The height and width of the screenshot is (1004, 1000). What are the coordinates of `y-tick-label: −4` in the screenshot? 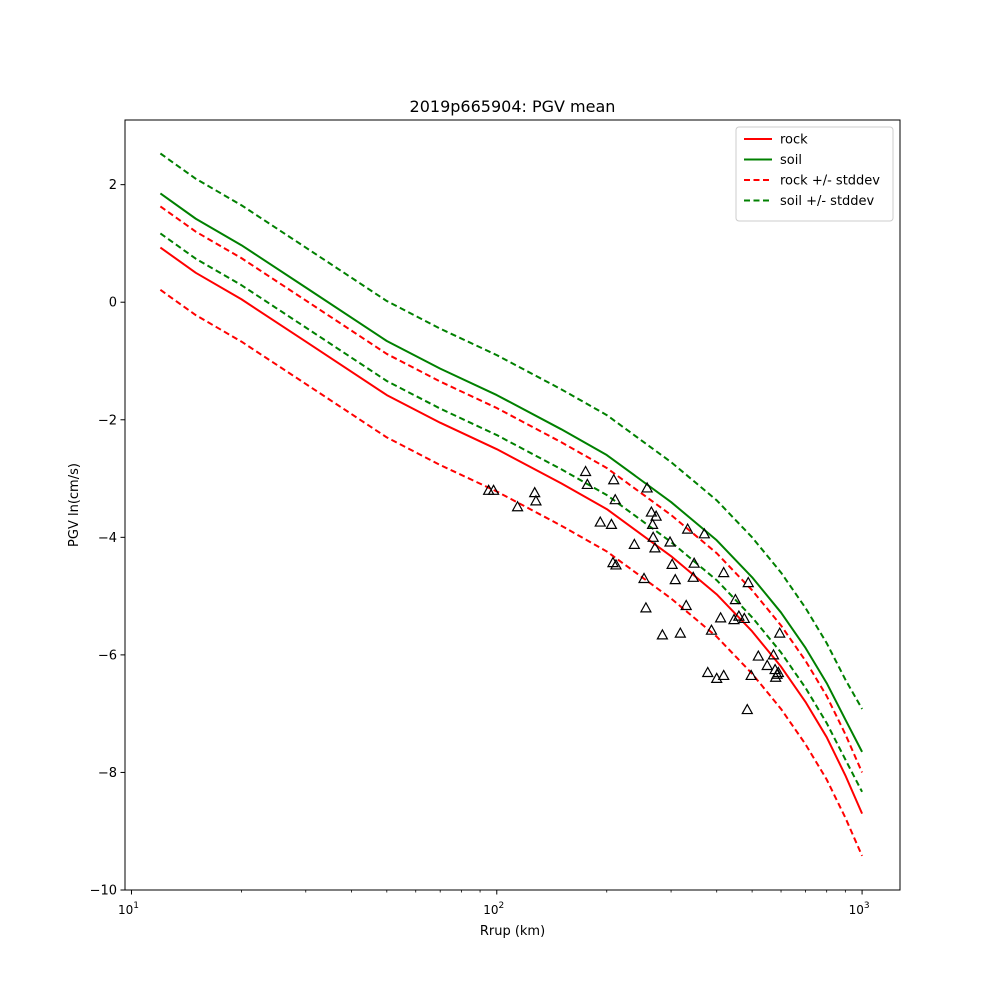 It's located at (107, 538).